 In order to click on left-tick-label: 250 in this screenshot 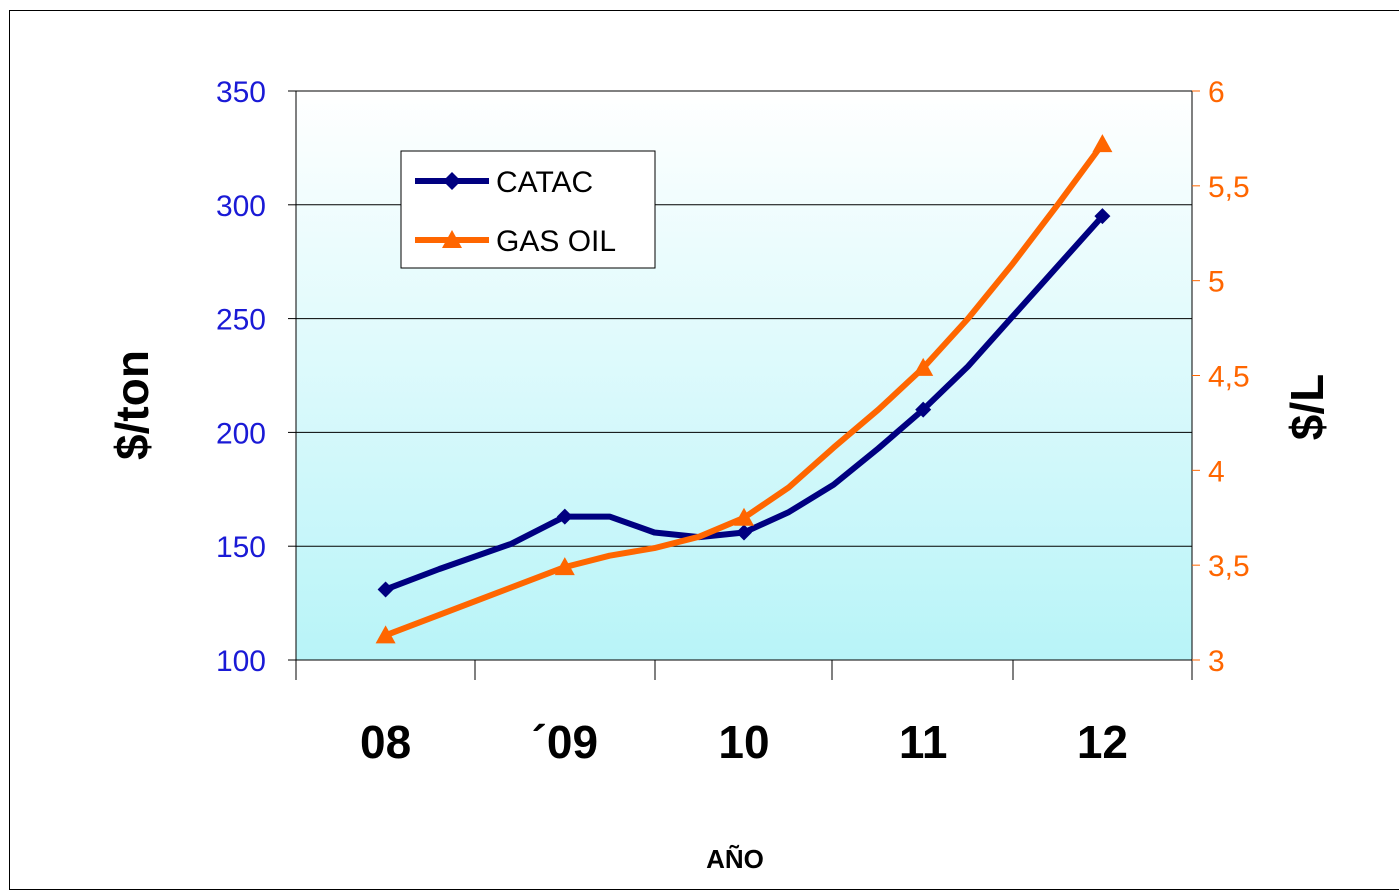, I will do `click(241, 320)`.